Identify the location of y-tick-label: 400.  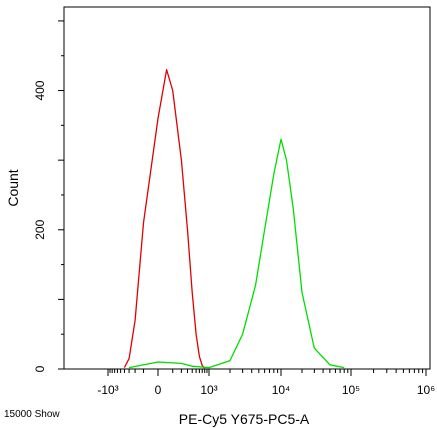
(40, 90).